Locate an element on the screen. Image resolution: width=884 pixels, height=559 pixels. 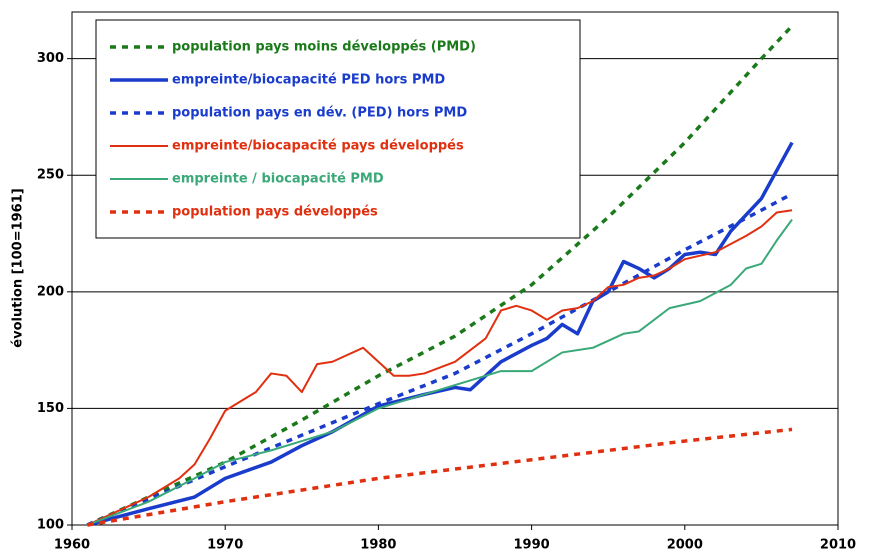
series-line is located at coordinates (440, 477).